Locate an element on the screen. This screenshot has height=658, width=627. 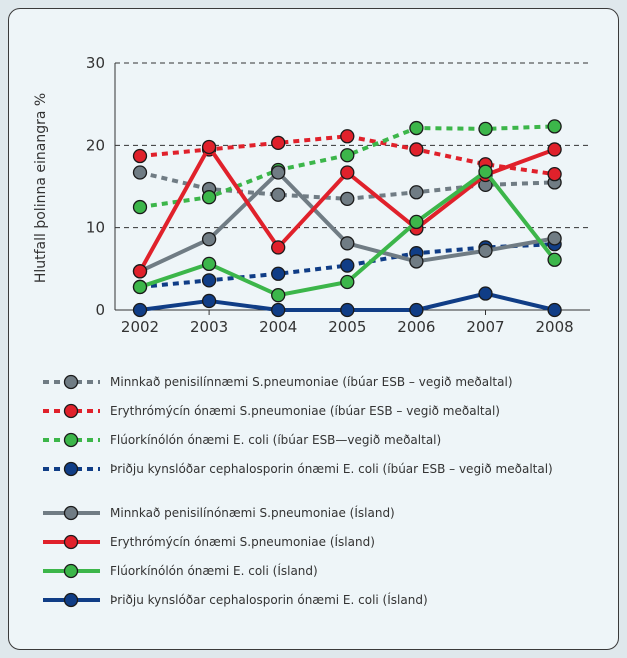
x-tick-label: 2003 is located at coordinates (209, 327).